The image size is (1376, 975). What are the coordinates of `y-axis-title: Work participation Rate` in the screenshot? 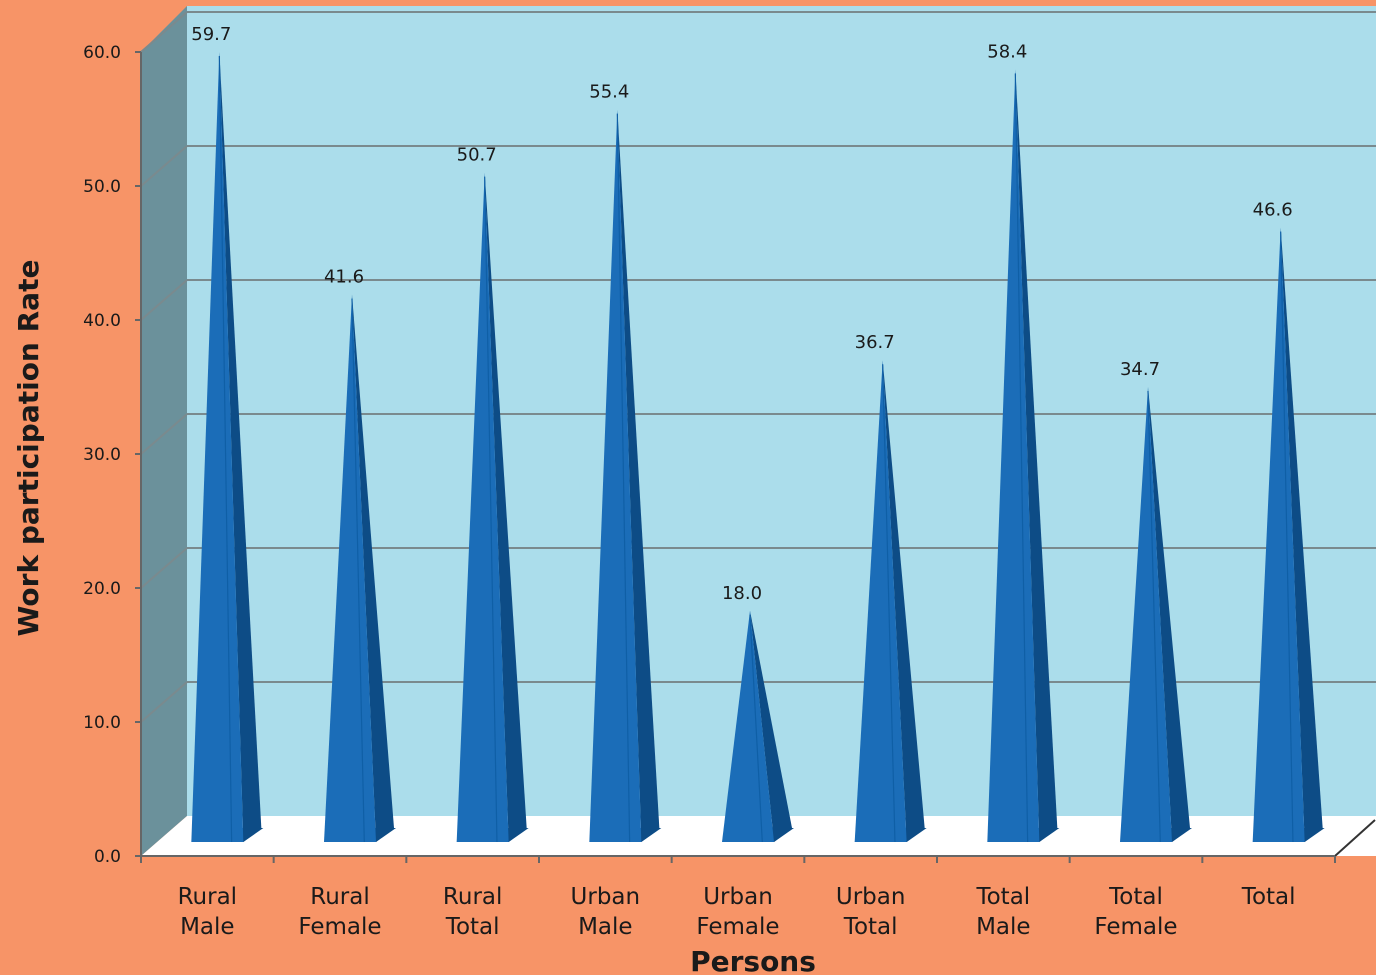 It's located at (28, 448).